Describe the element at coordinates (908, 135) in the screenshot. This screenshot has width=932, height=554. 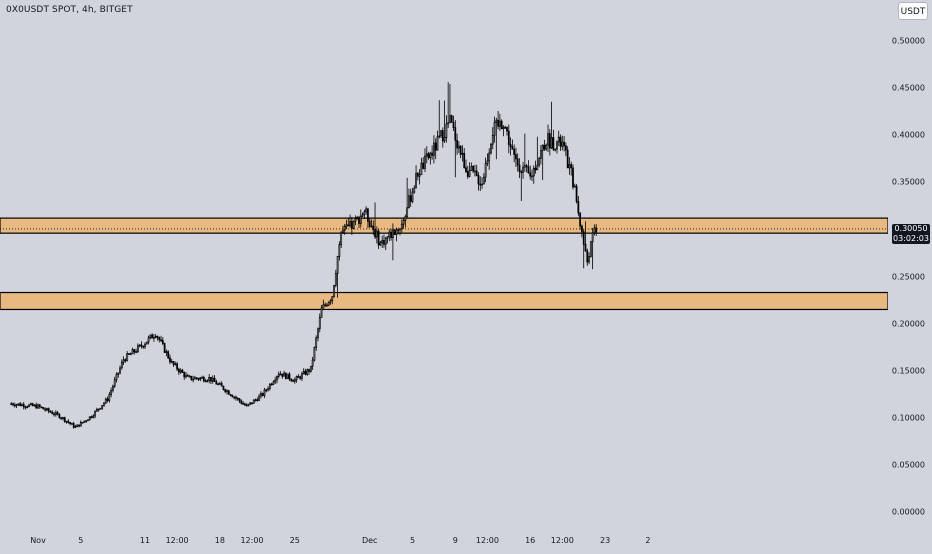
I see `y-tick-label: 0.40000` at that location.